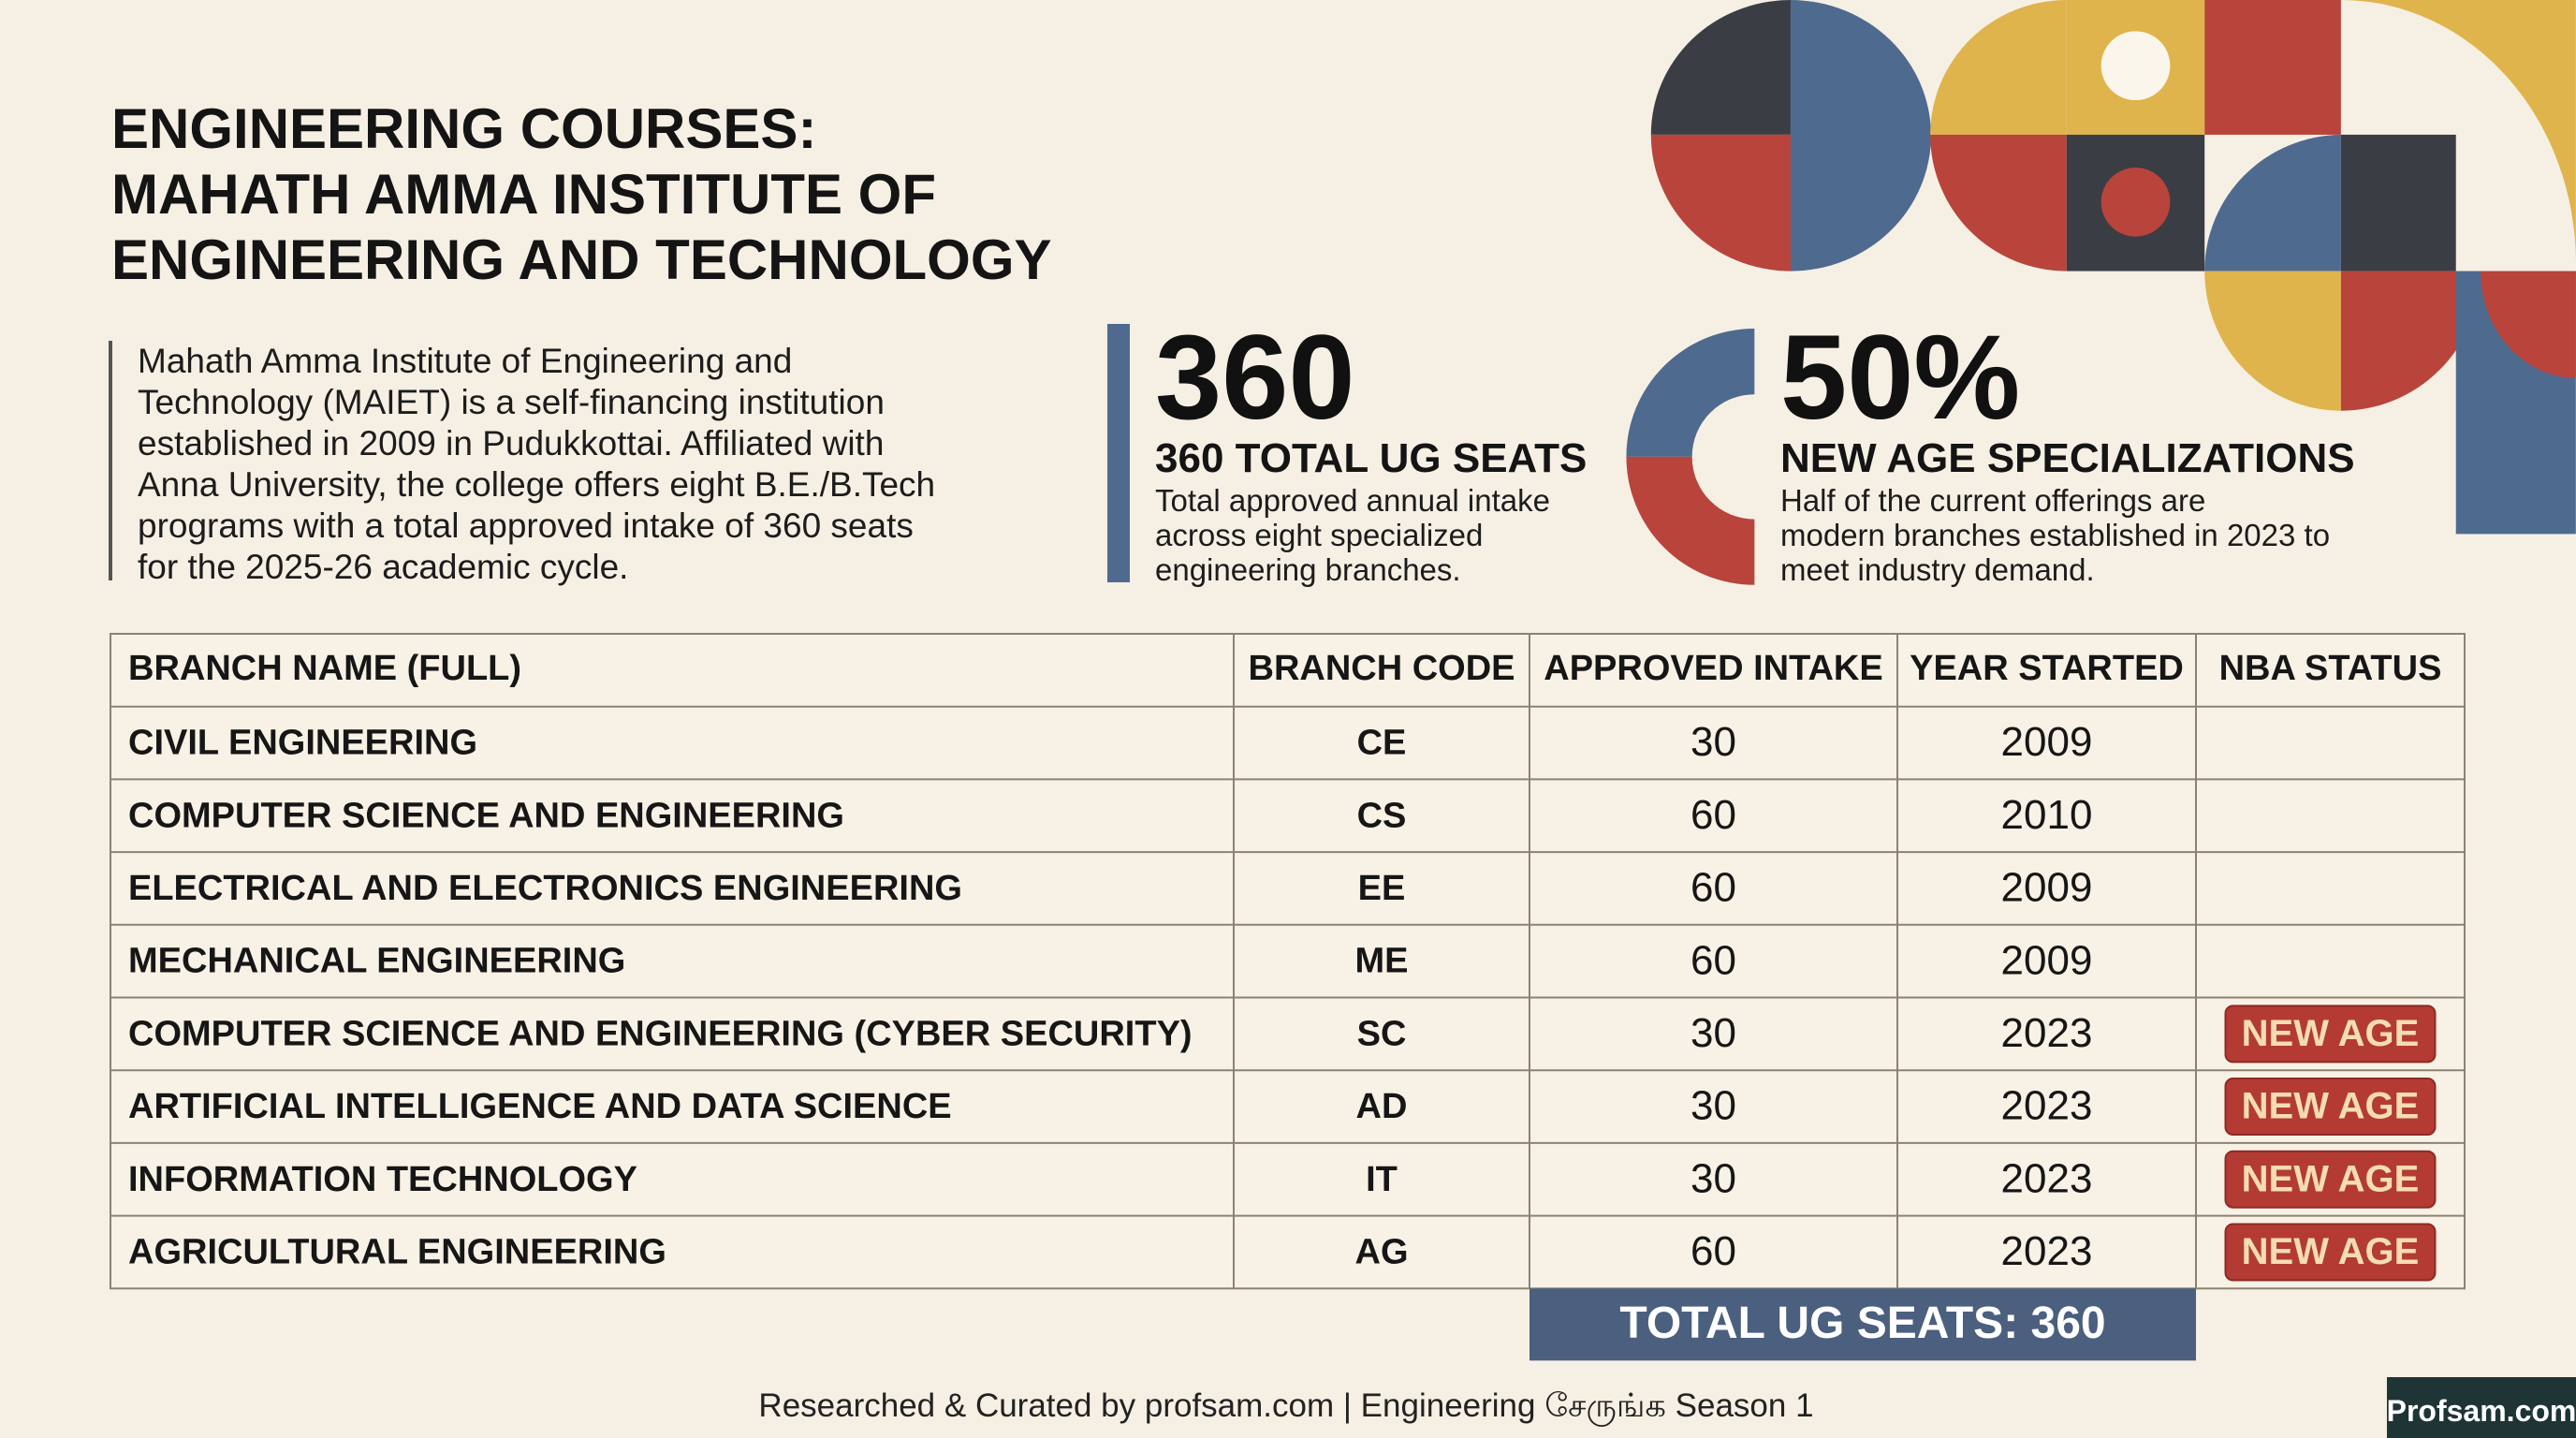  I want to click on stat-desc: Total approved annual intake, so click(1352, 500).